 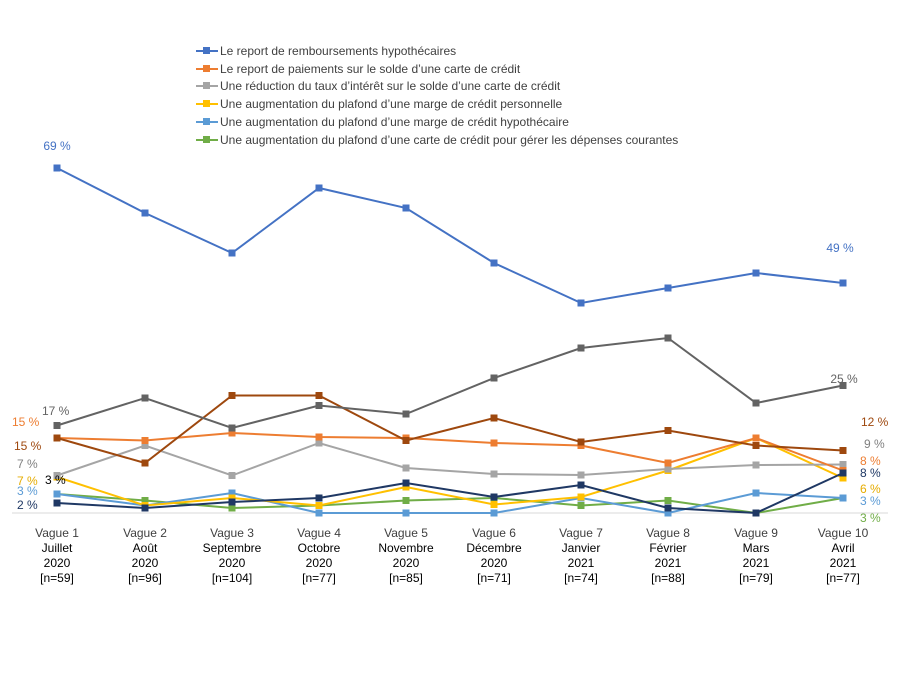 What do you see at coordinates (57, 548) in the screenshot?
I see `x-tick-month: Juillet` at bounding box center [57, 548].